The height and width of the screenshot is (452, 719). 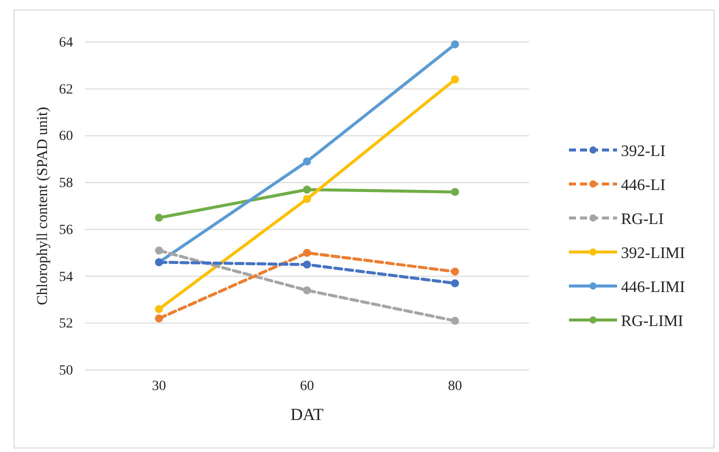 I want to click on legend-label: 392-LI, so click(x=643, y=151).